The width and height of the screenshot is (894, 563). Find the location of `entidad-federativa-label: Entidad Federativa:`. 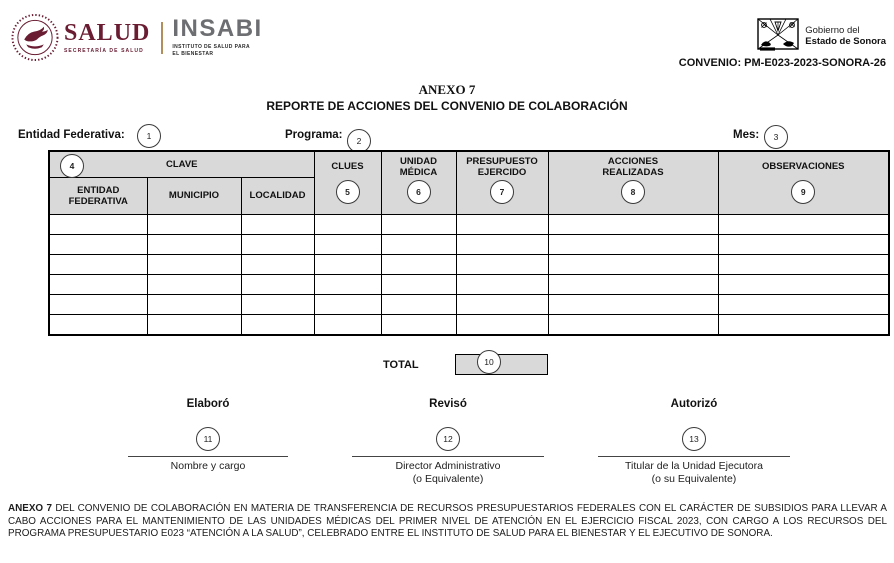

entidad-federativa-label: Entidad Federativa: is located at coordinates (71, 135).